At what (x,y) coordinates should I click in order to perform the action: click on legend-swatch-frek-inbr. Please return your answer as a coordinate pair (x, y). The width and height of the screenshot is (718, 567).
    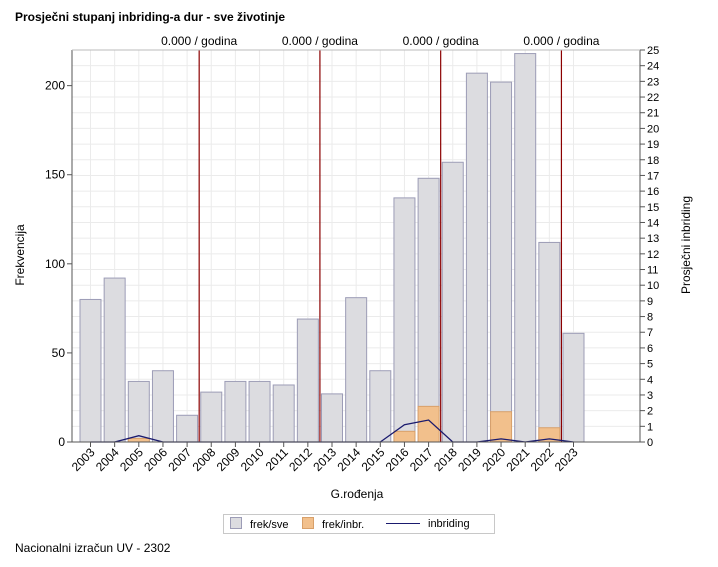
    Looking at the image, I should click on (308, 523).